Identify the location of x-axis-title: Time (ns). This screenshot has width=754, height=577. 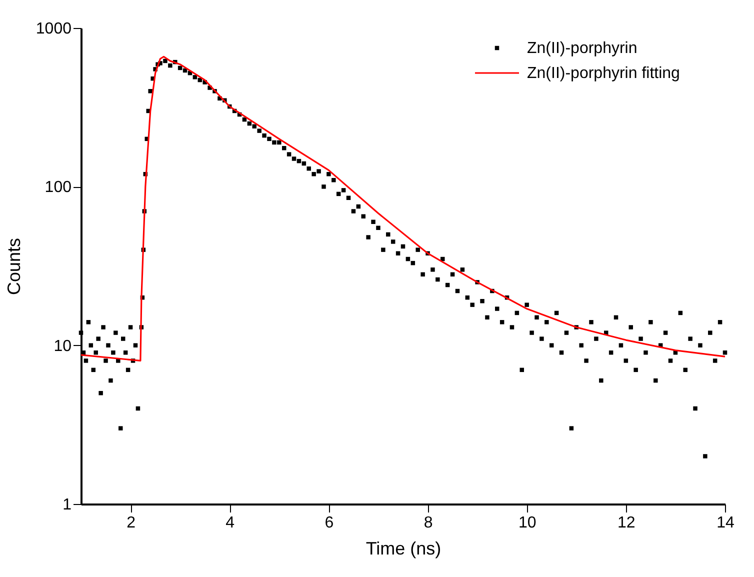
(404, 548).